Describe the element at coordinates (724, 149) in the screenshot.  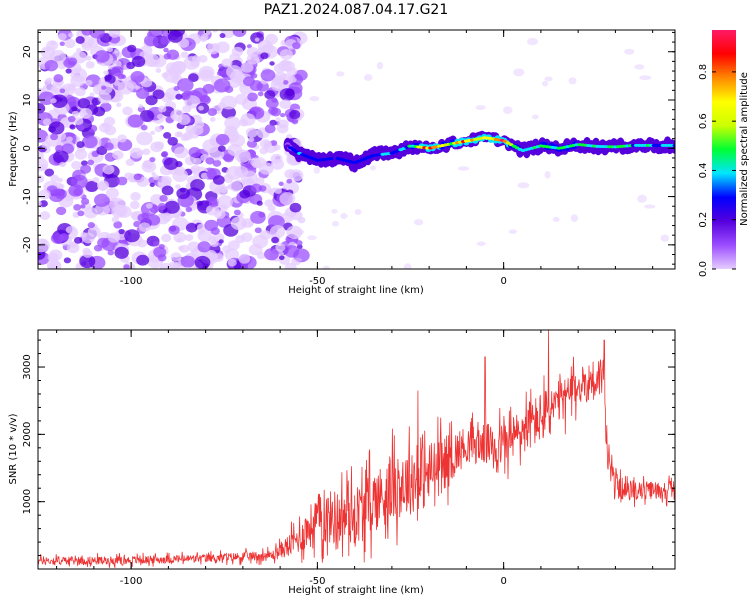
I see `colorbar-gradient` at that location.